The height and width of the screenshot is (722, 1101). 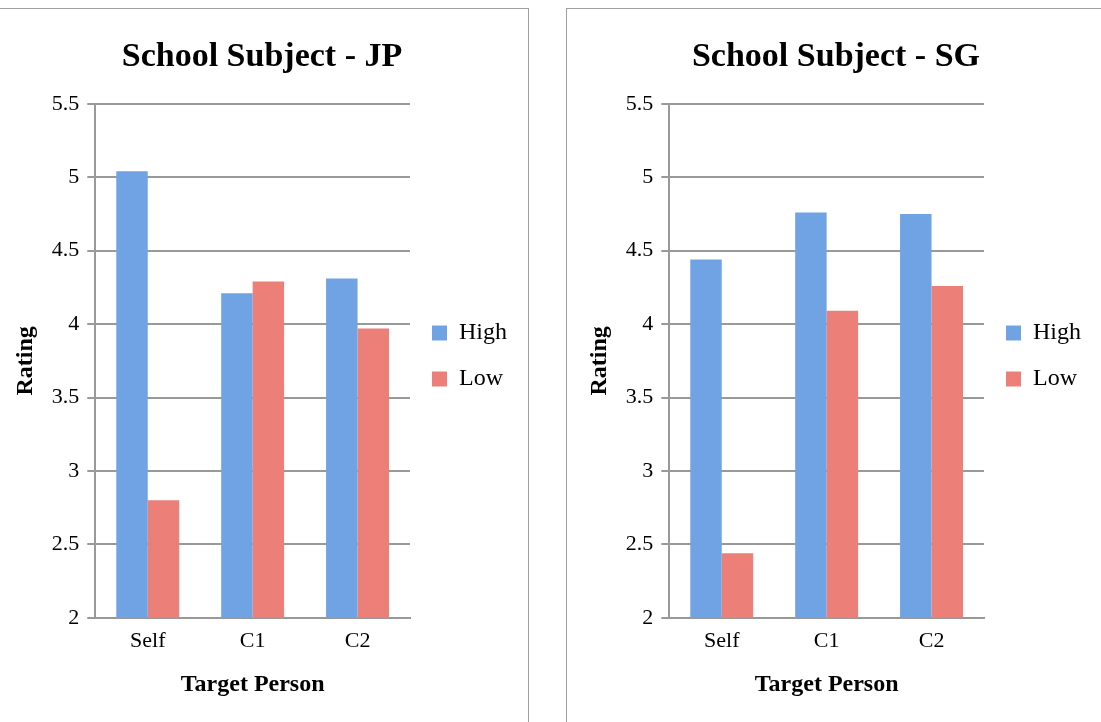 I want to click on chart-title: School Subject - SG, so click(x=836, y=55).